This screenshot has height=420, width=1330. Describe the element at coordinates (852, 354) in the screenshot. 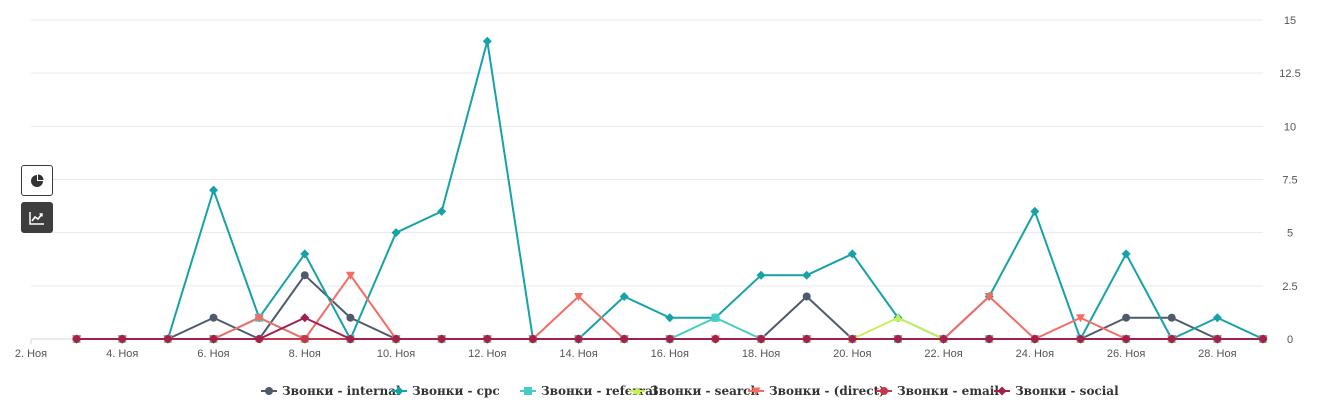

I see `x-tick-label: 20. Ноя` at that location.